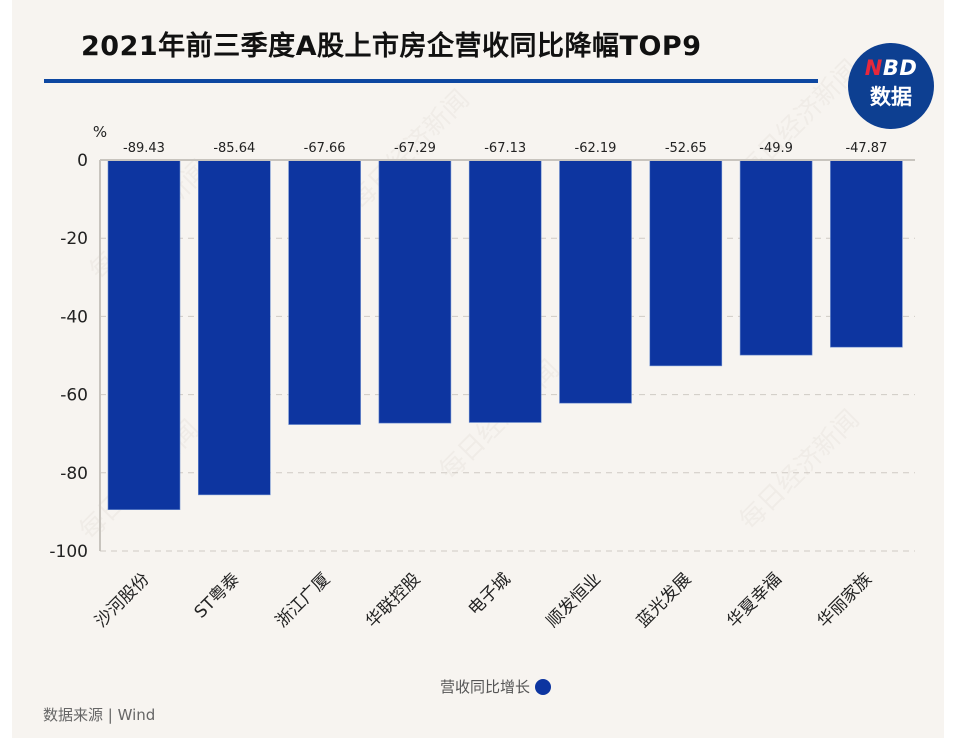  Describe the element at coordinates (82, 161) in the screenshot. I see `y-tick-label: 0` at that location.